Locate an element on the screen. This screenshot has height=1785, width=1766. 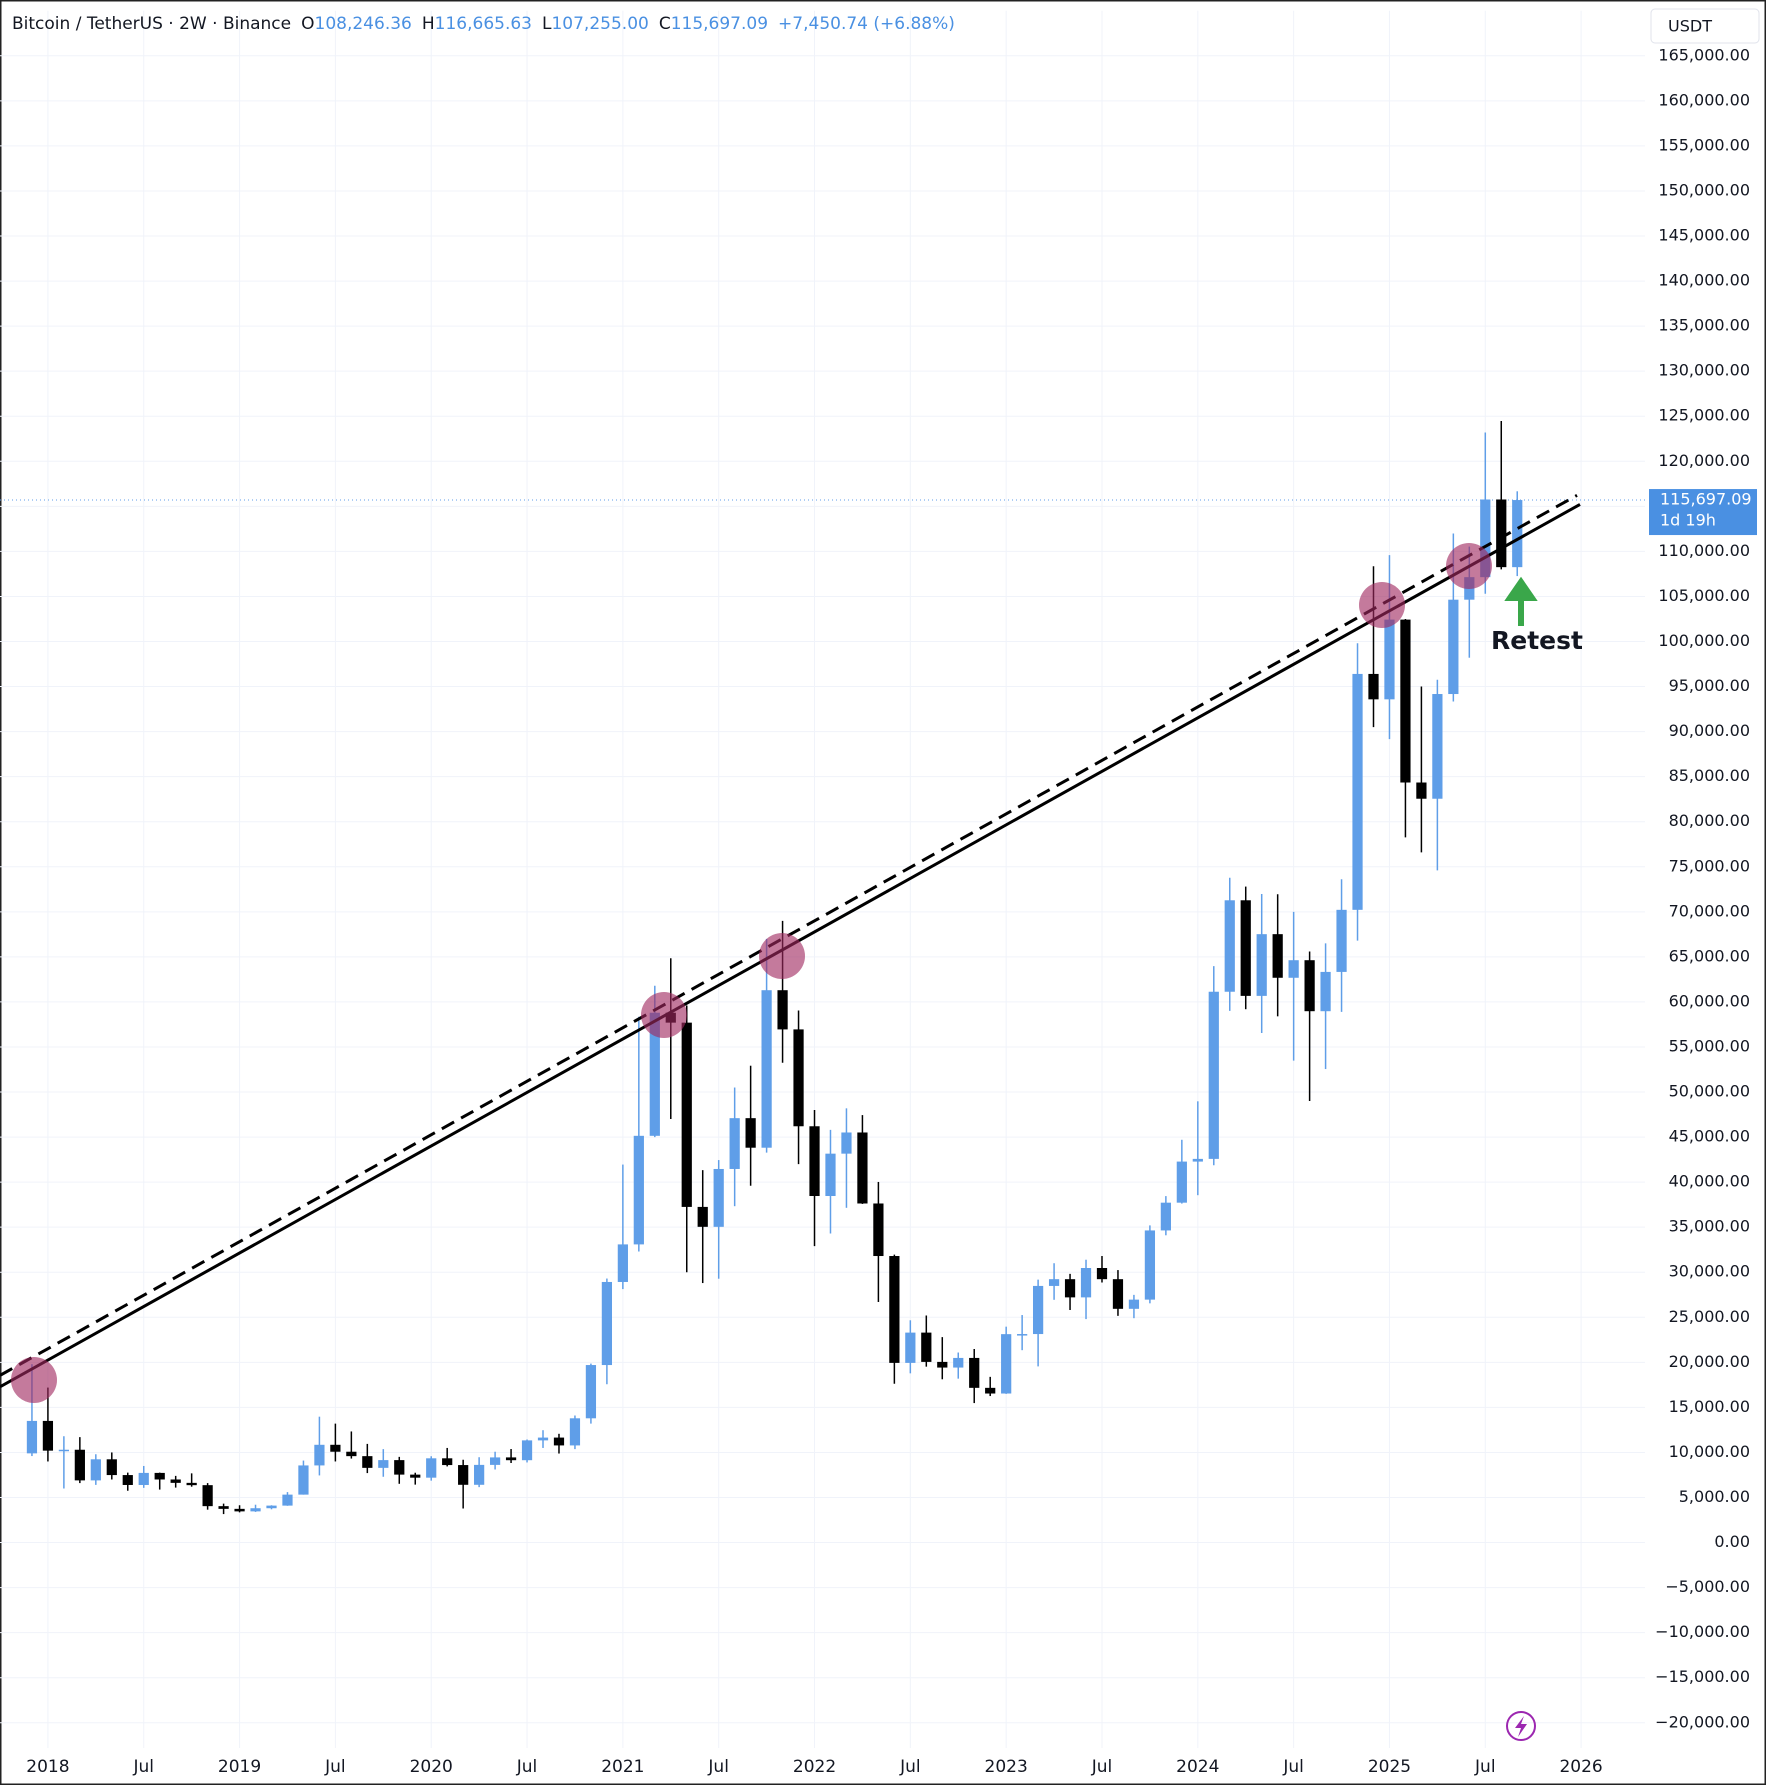
y-tick-label: 20,000.00 is located at coordinates (1709, 1361).